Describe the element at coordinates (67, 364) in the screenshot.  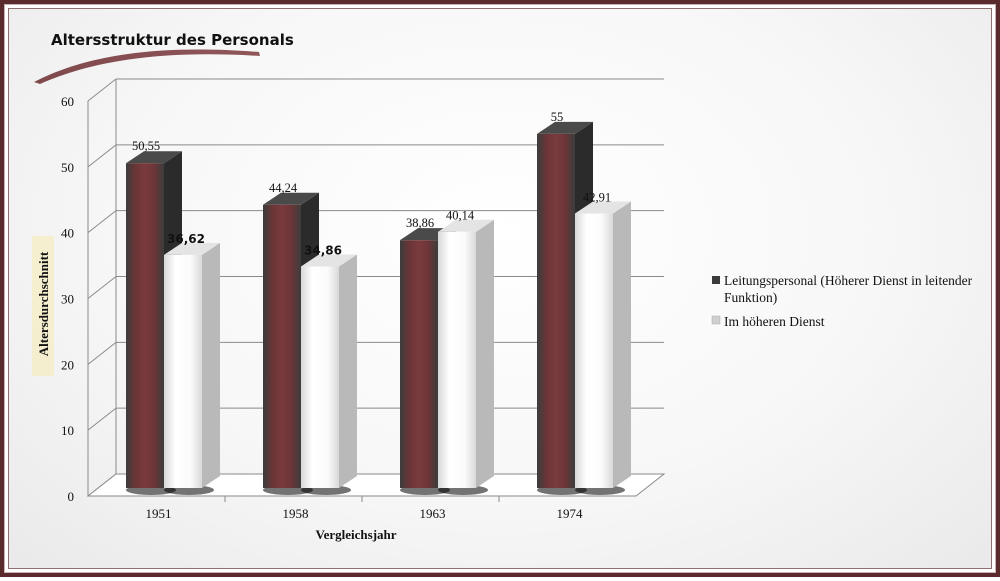
I see `y-tick-label: 20` at that location.